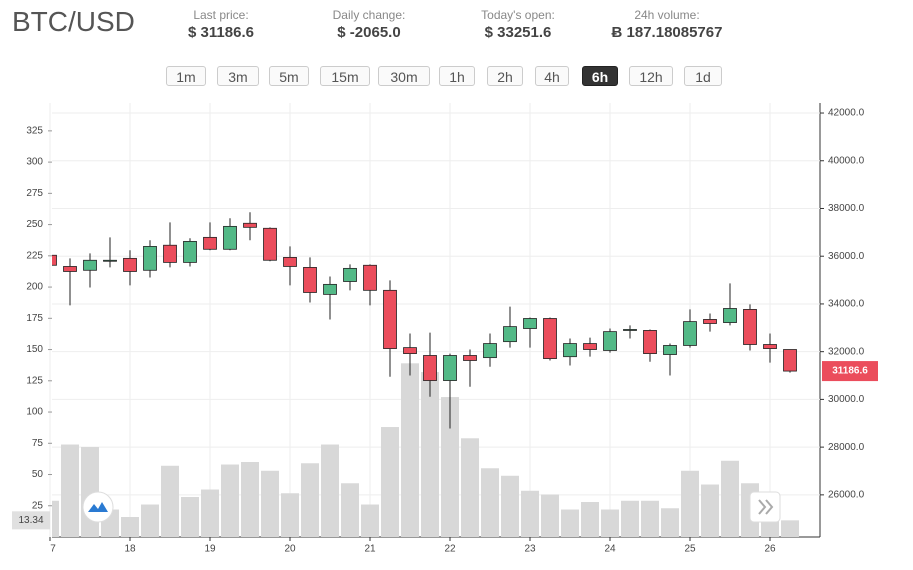  Describe the element at coordinates (34, 193) in the screenshot. I see `y-tick-label: 275` at that location.